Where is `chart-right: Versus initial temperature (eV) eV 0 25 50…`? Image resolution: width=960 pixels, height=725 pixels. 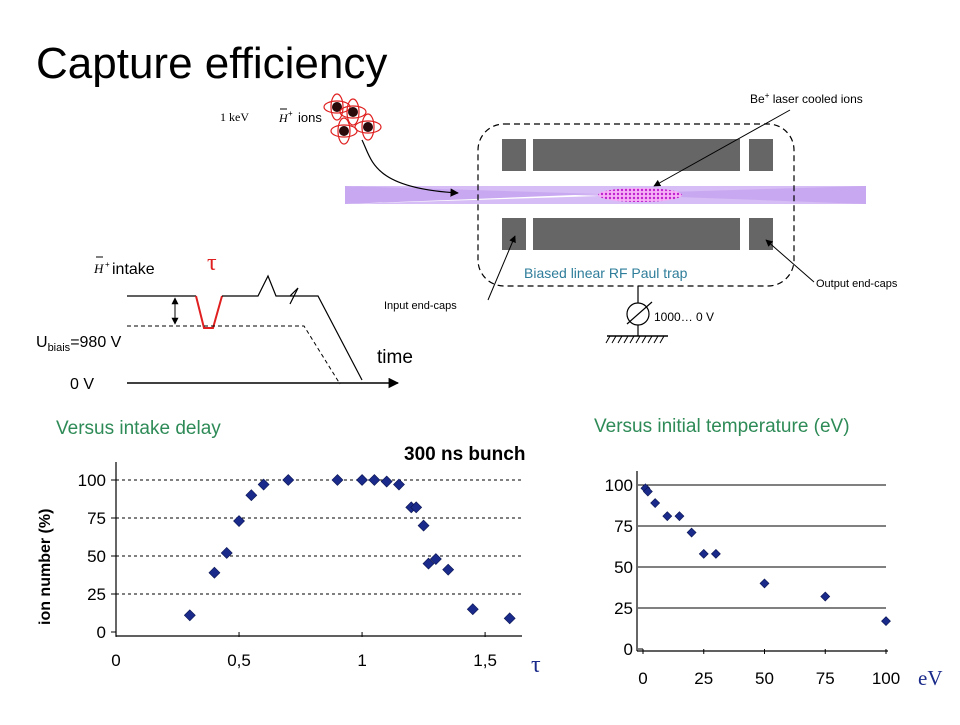
chart-right: Versus initial temperature (eV) eV 0 25 50… is located at coordinates (768, 553).